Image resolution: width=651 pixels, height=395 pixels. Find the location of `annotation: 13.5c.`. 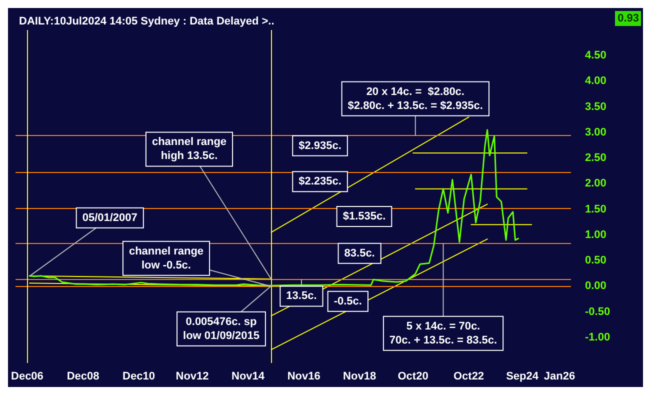

annotation: 13.5c. is located at coordinates (301, 296).